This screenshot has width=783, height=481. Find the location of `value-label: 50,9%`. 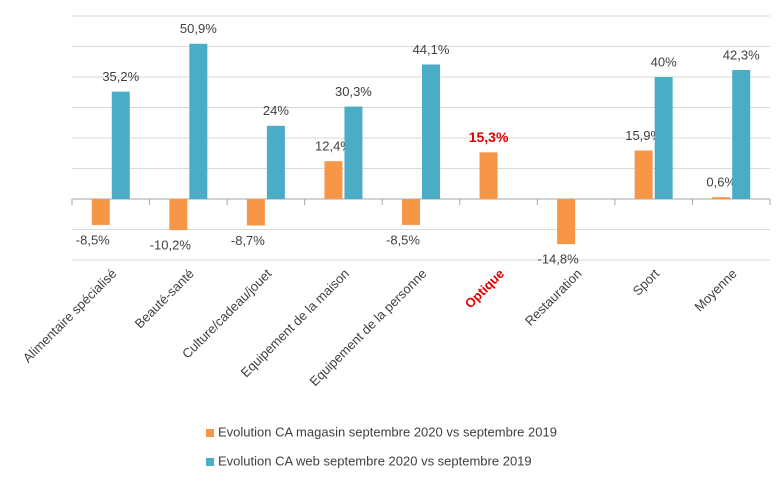

value-label: 50,9% is located at coordinates (198, 28).